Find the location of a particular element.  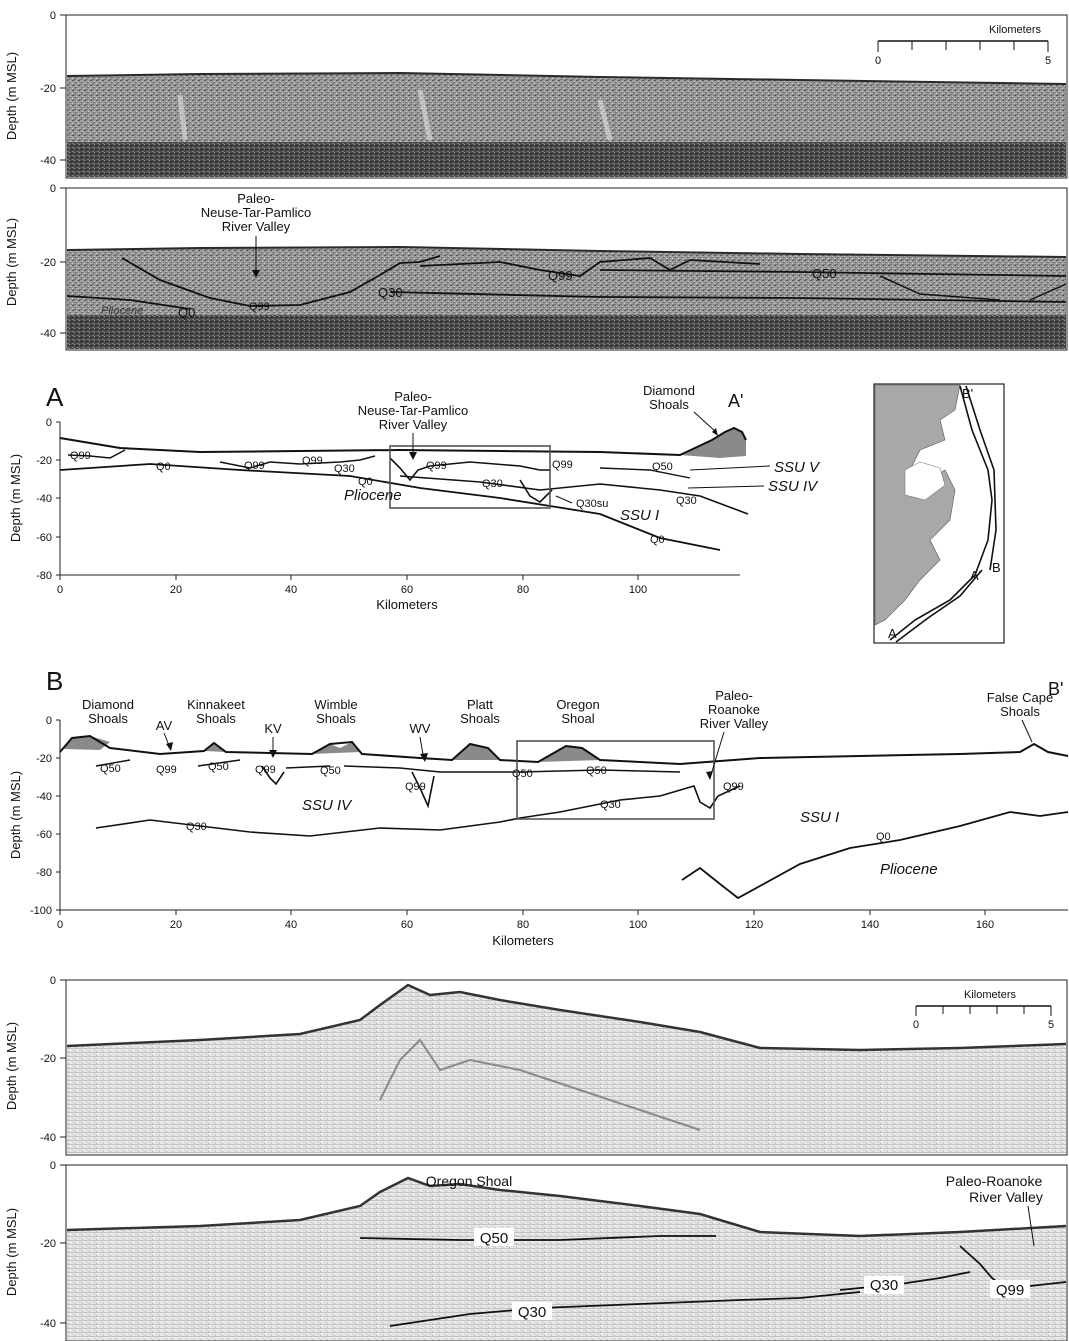

depth-ticks-panel-4: 0 -20 -40 is located at coordinates (53, 1245).